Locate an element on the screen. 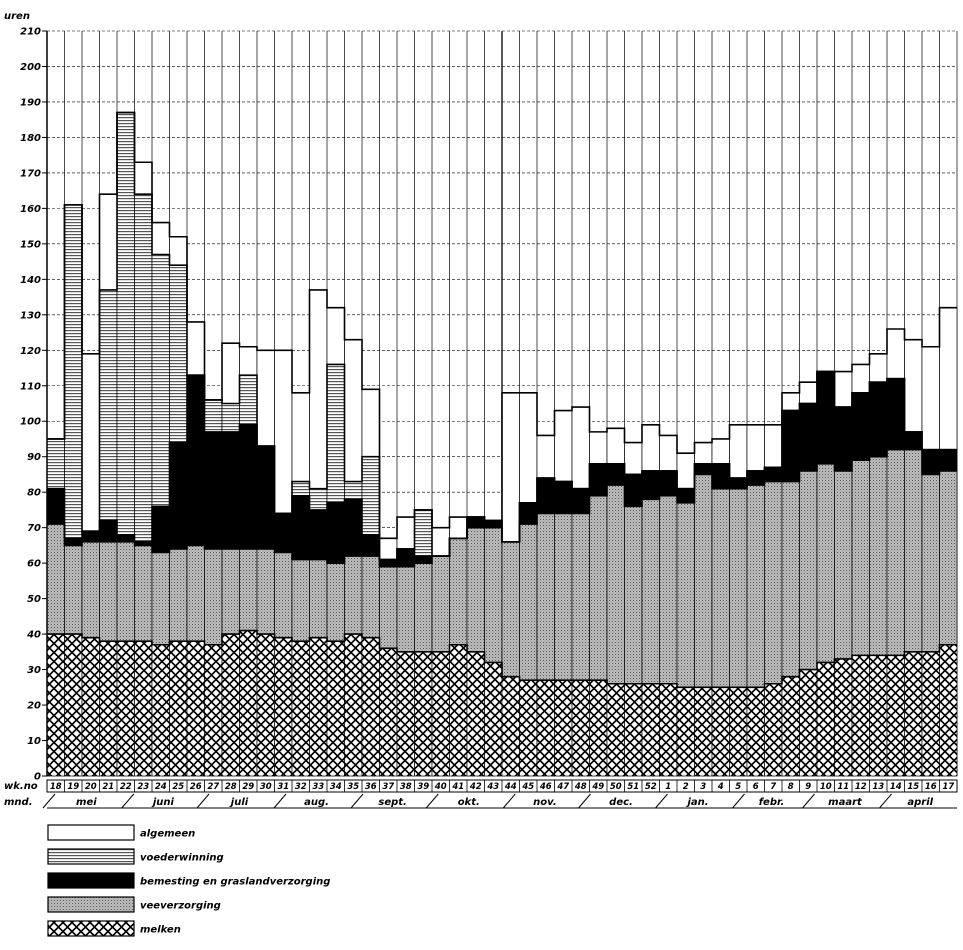  y-tick-label-190: 190 is located at coordinates (30, 102).